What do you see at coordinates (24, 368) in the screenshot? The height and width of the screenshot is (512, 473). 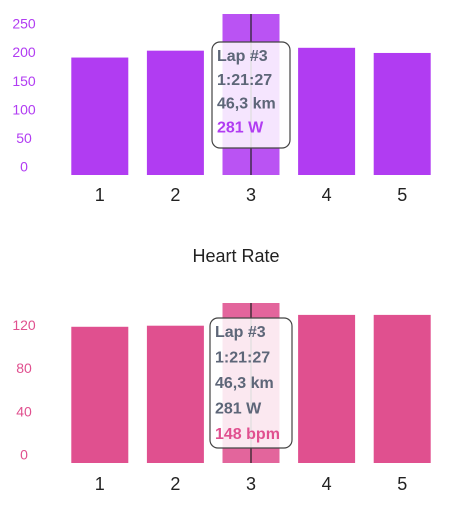 I see `y-tick-label: 80` at bounding box center [24, 368].